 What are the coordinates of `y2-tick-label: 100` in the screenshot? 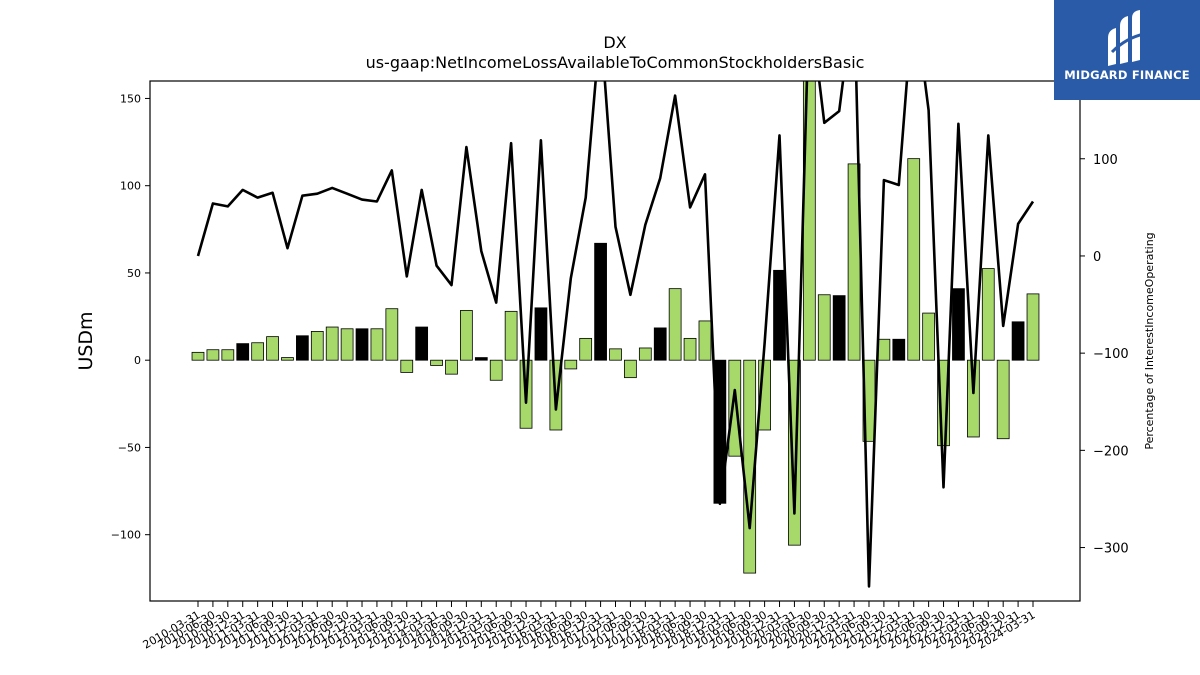 It's located at (1105, 160).